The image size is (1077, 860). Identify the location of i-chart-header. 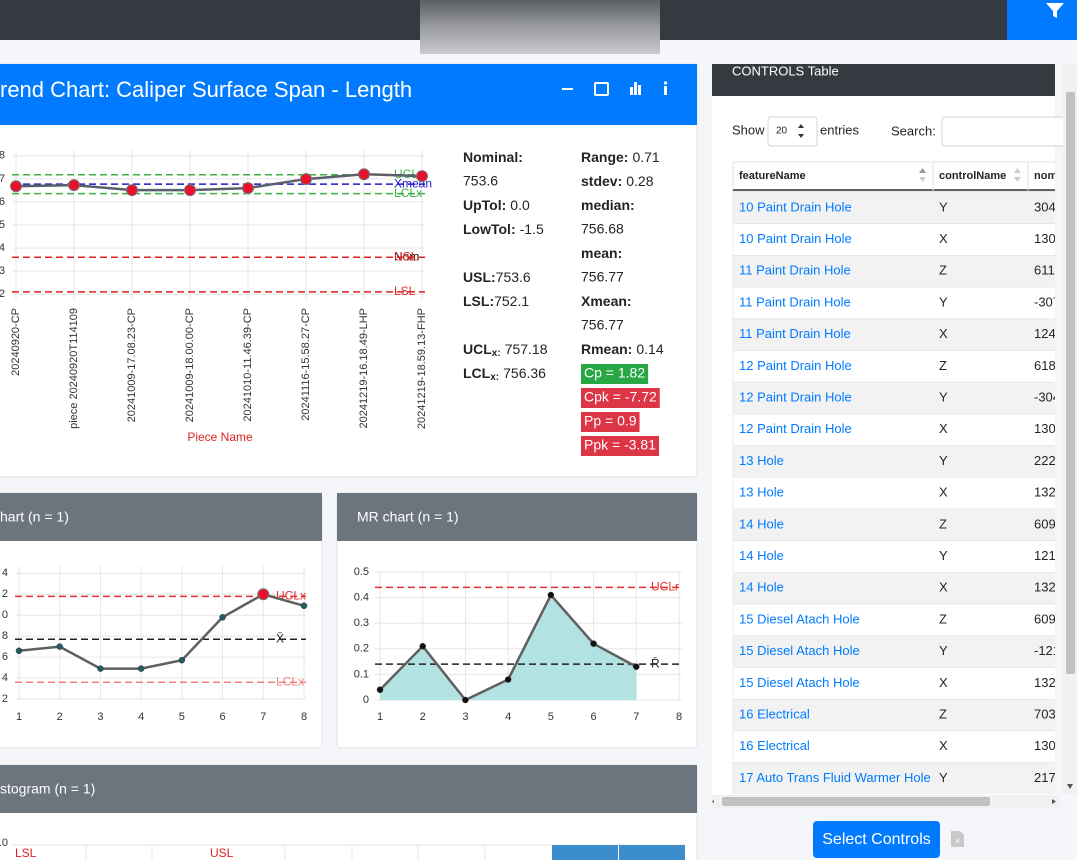
(161, 517).